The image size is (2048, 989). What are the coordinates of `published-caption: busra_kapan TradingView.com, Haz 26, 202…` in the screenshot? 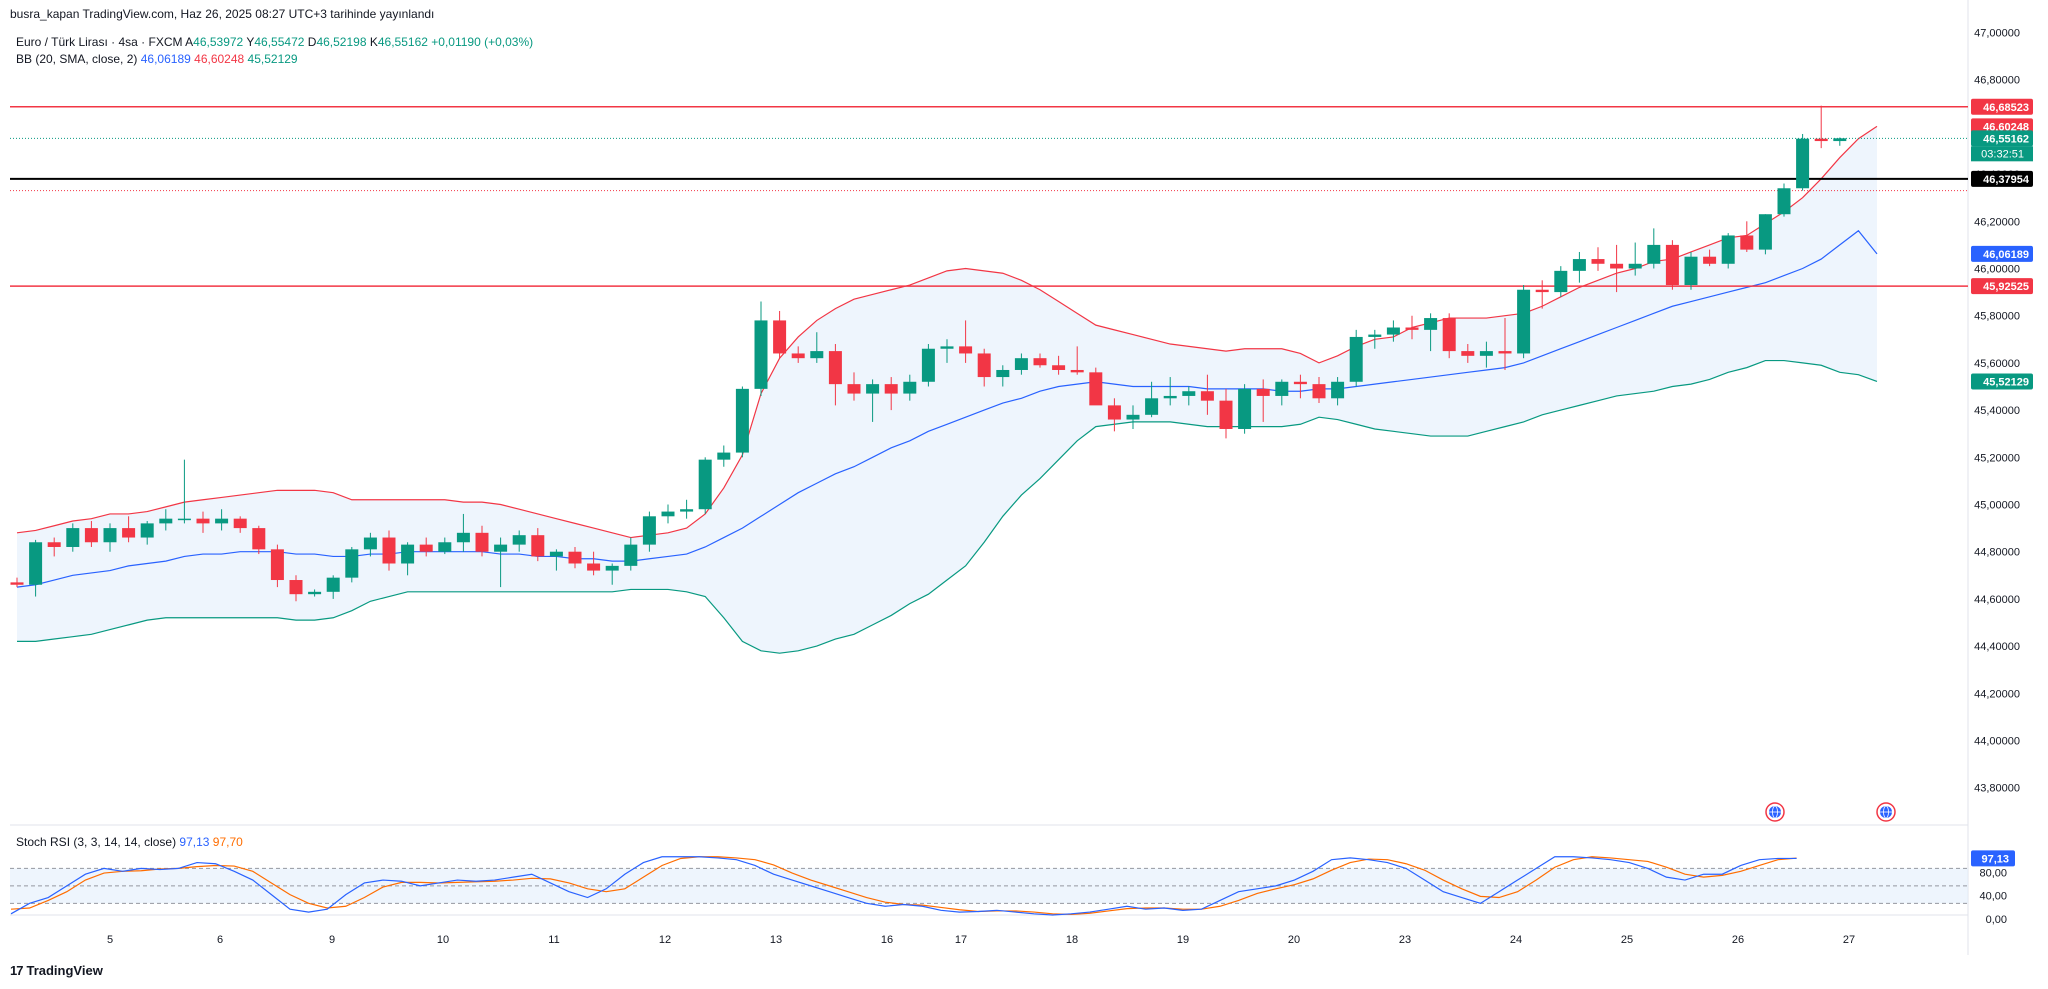 It's located at (222, 14).